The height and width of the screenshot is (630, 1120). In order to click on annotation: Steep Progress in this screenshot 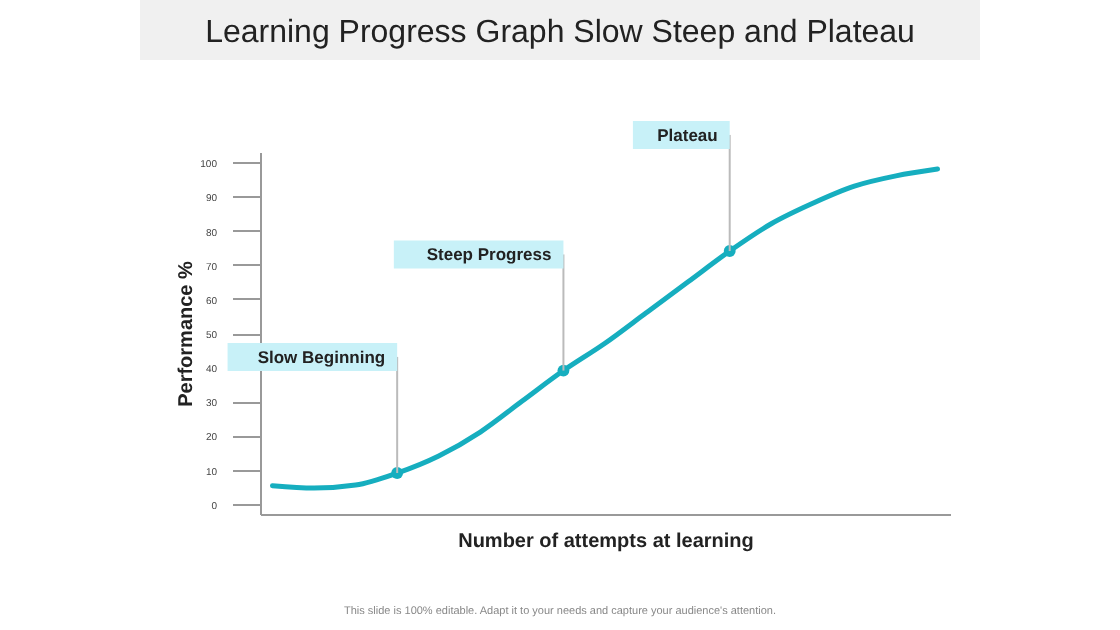, I will do `click(489, 254)`.